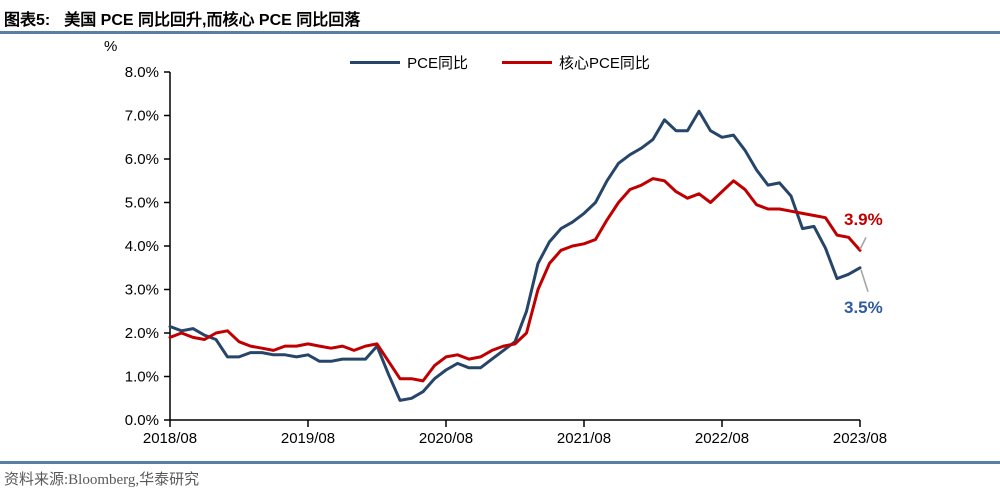  I want to click on value-annotation: 3.5%, so click(863, 307).